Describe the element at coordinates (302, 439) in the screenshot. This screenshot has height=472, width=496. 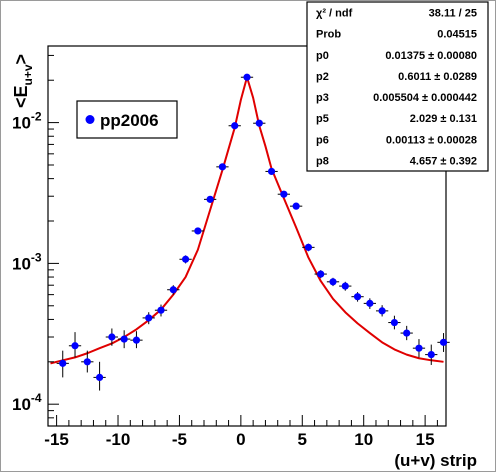
I see `x-tick-label: 5` at that location.